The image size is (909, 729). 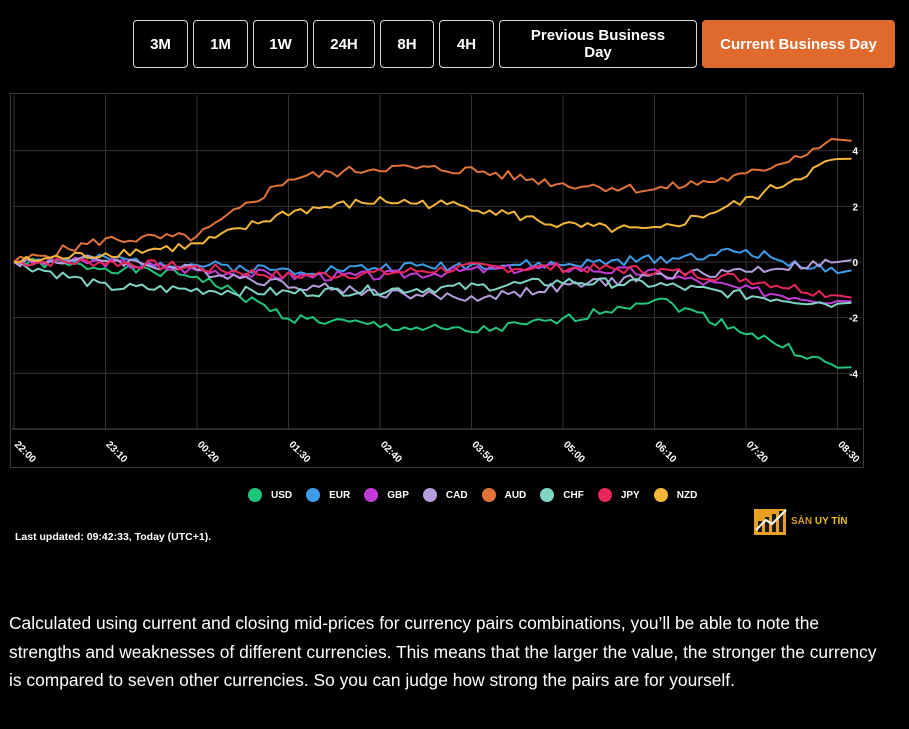 What do you see at coordinates (270, 495) in the screenshot?
I see `legend-item-usd: USD` at bounding box center [270, 495].